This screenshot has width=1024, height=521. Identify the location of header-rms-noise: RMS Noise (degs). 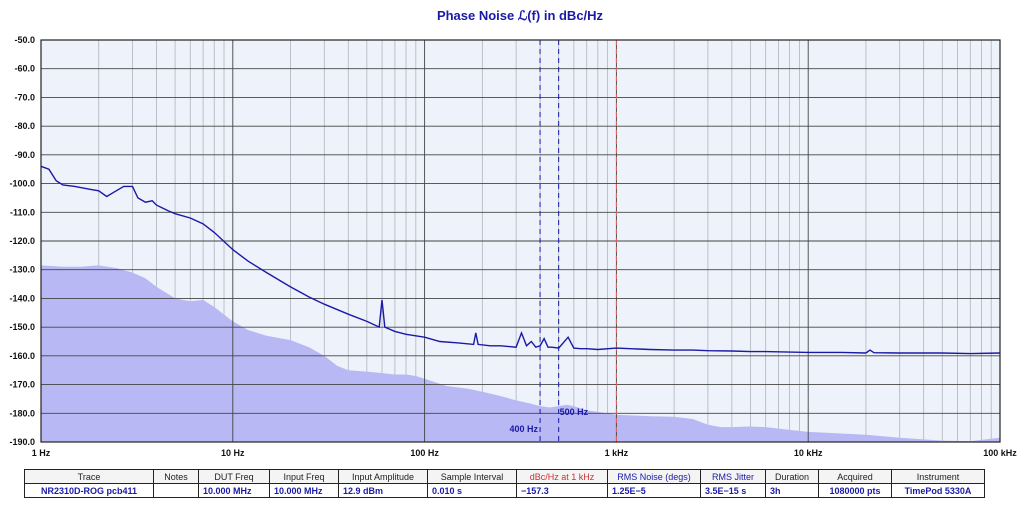
(654, 476).